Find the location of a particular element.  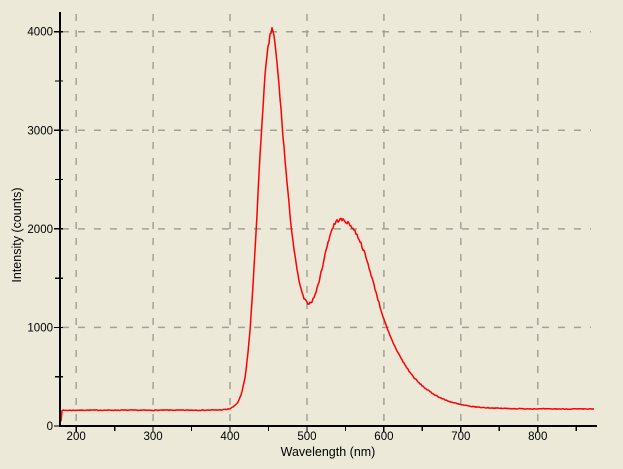

x-tick-label: 600 is located at coordinates (383, 437).